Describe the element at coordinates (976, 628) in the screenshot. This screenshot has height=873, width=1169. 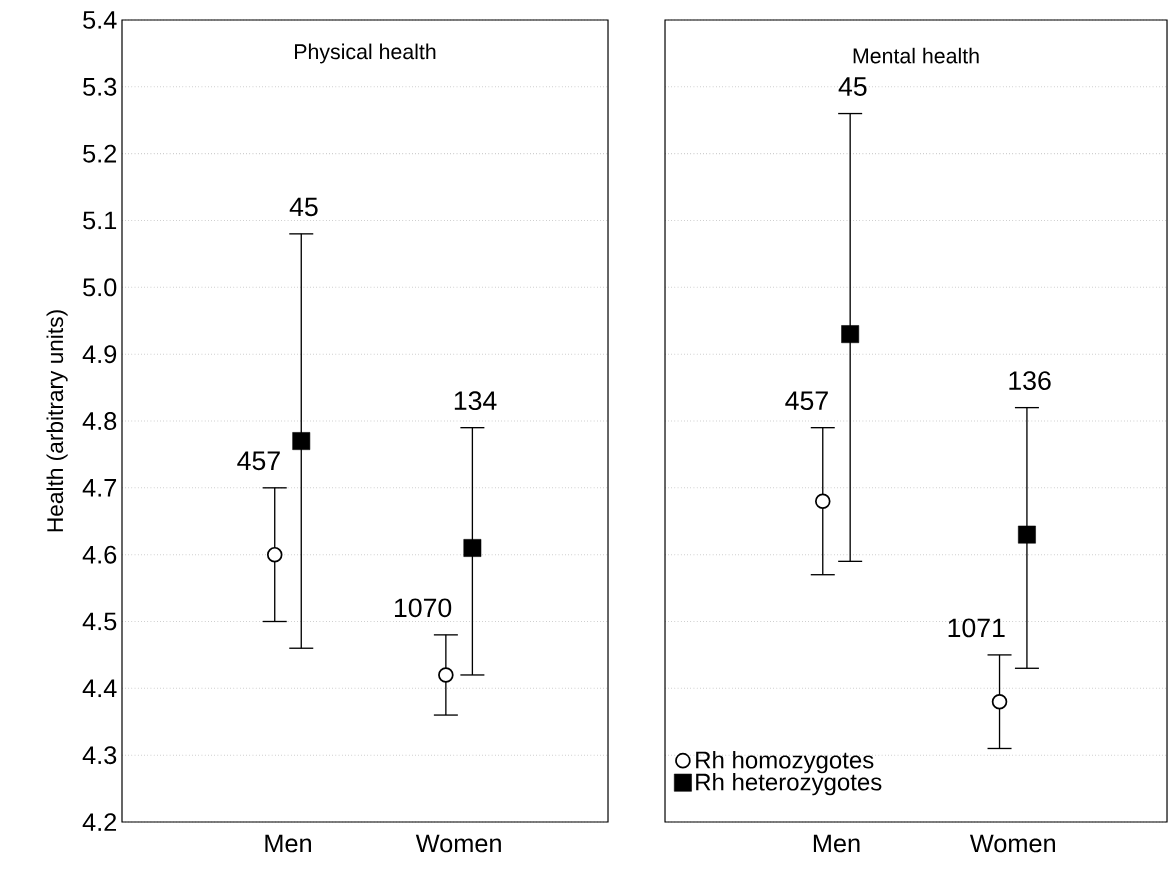
I see `annotation: 1071` at that location.